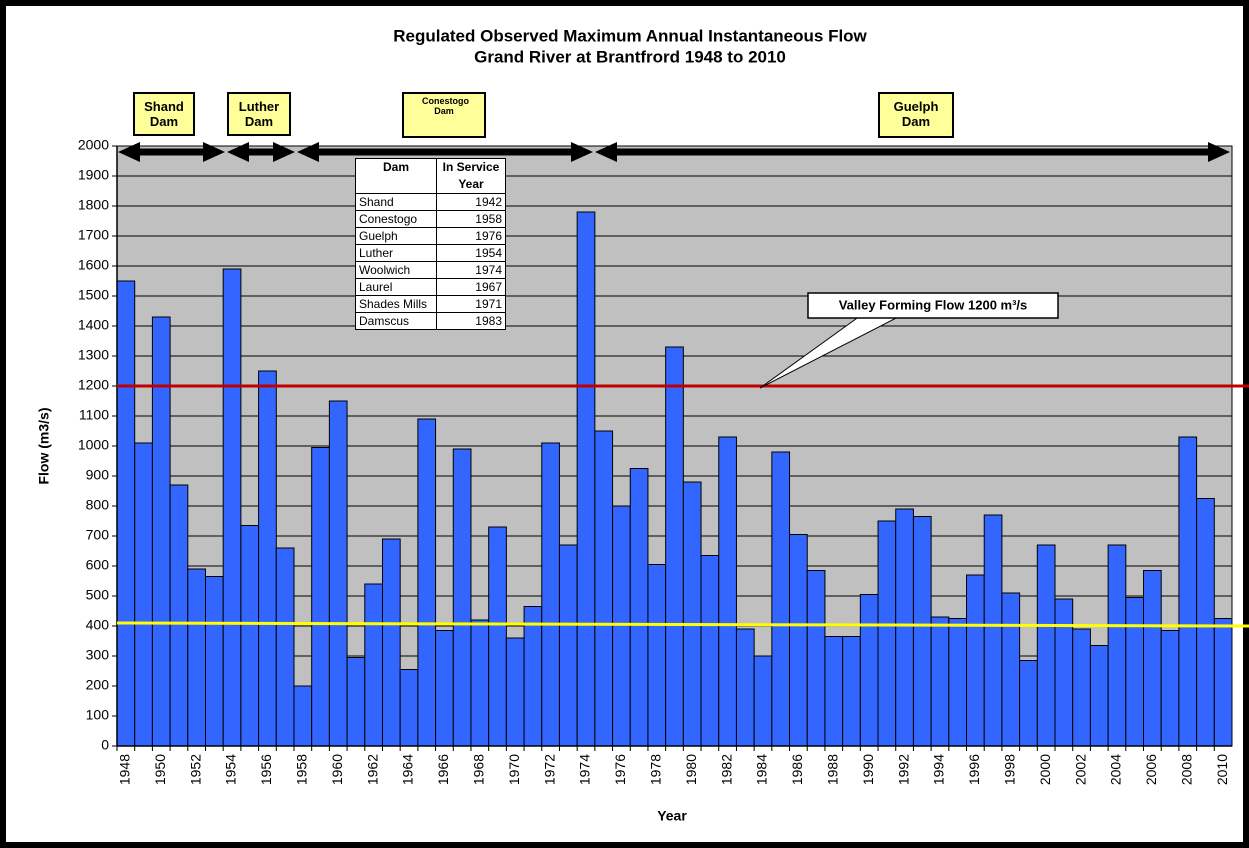  What do you see at coordinates (93, 385) in the screenshot?
I see `y-tick-label: 1200` at bounding box center [93, 385].